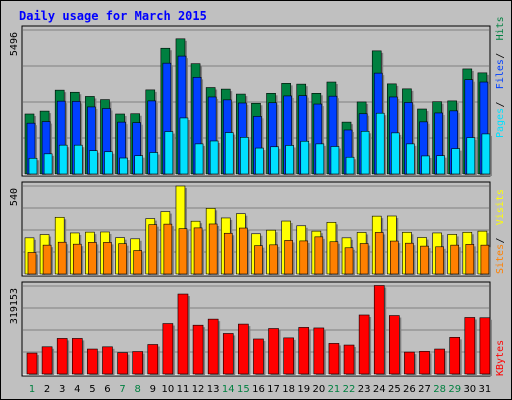 Image resolution: width=512 pixels, height=400 pixels. Describe the element at coordinates (113, 16) in the screenshot. I see `chart-title: Daily usage for March 2015` at that location.